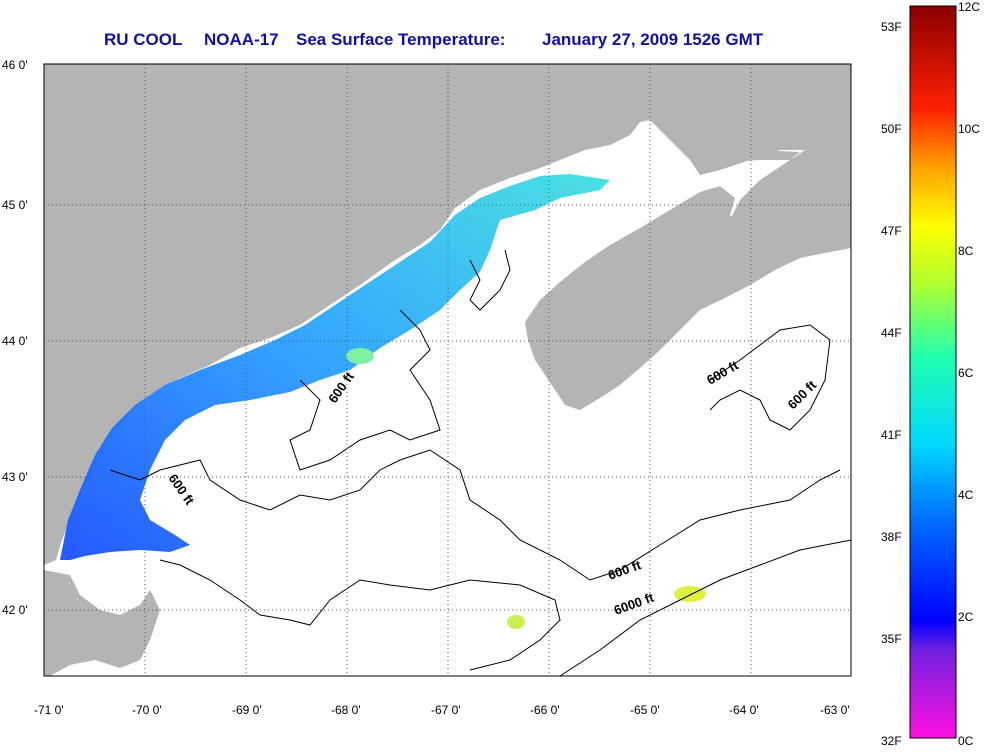  Describe the element at coordinates (545, 710) in the screenshot. I see `lon-label-66: -66 0'` at that location.